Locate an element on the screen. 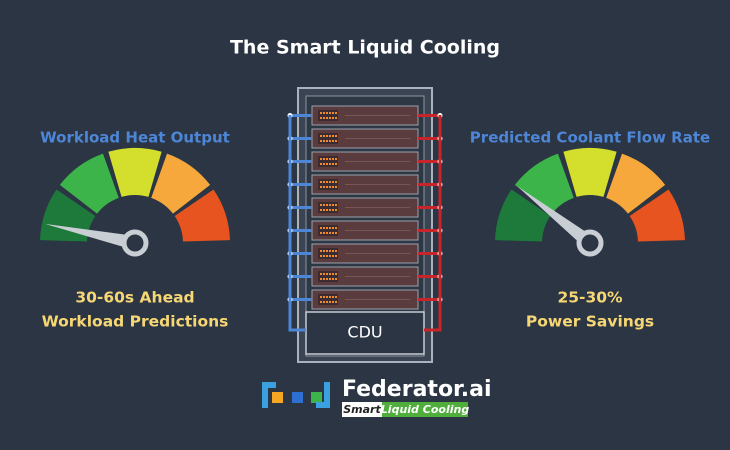 This screenshot has height=450, width=730. gauge-label: Workload Heat Output is located at coordinates (135, 138).